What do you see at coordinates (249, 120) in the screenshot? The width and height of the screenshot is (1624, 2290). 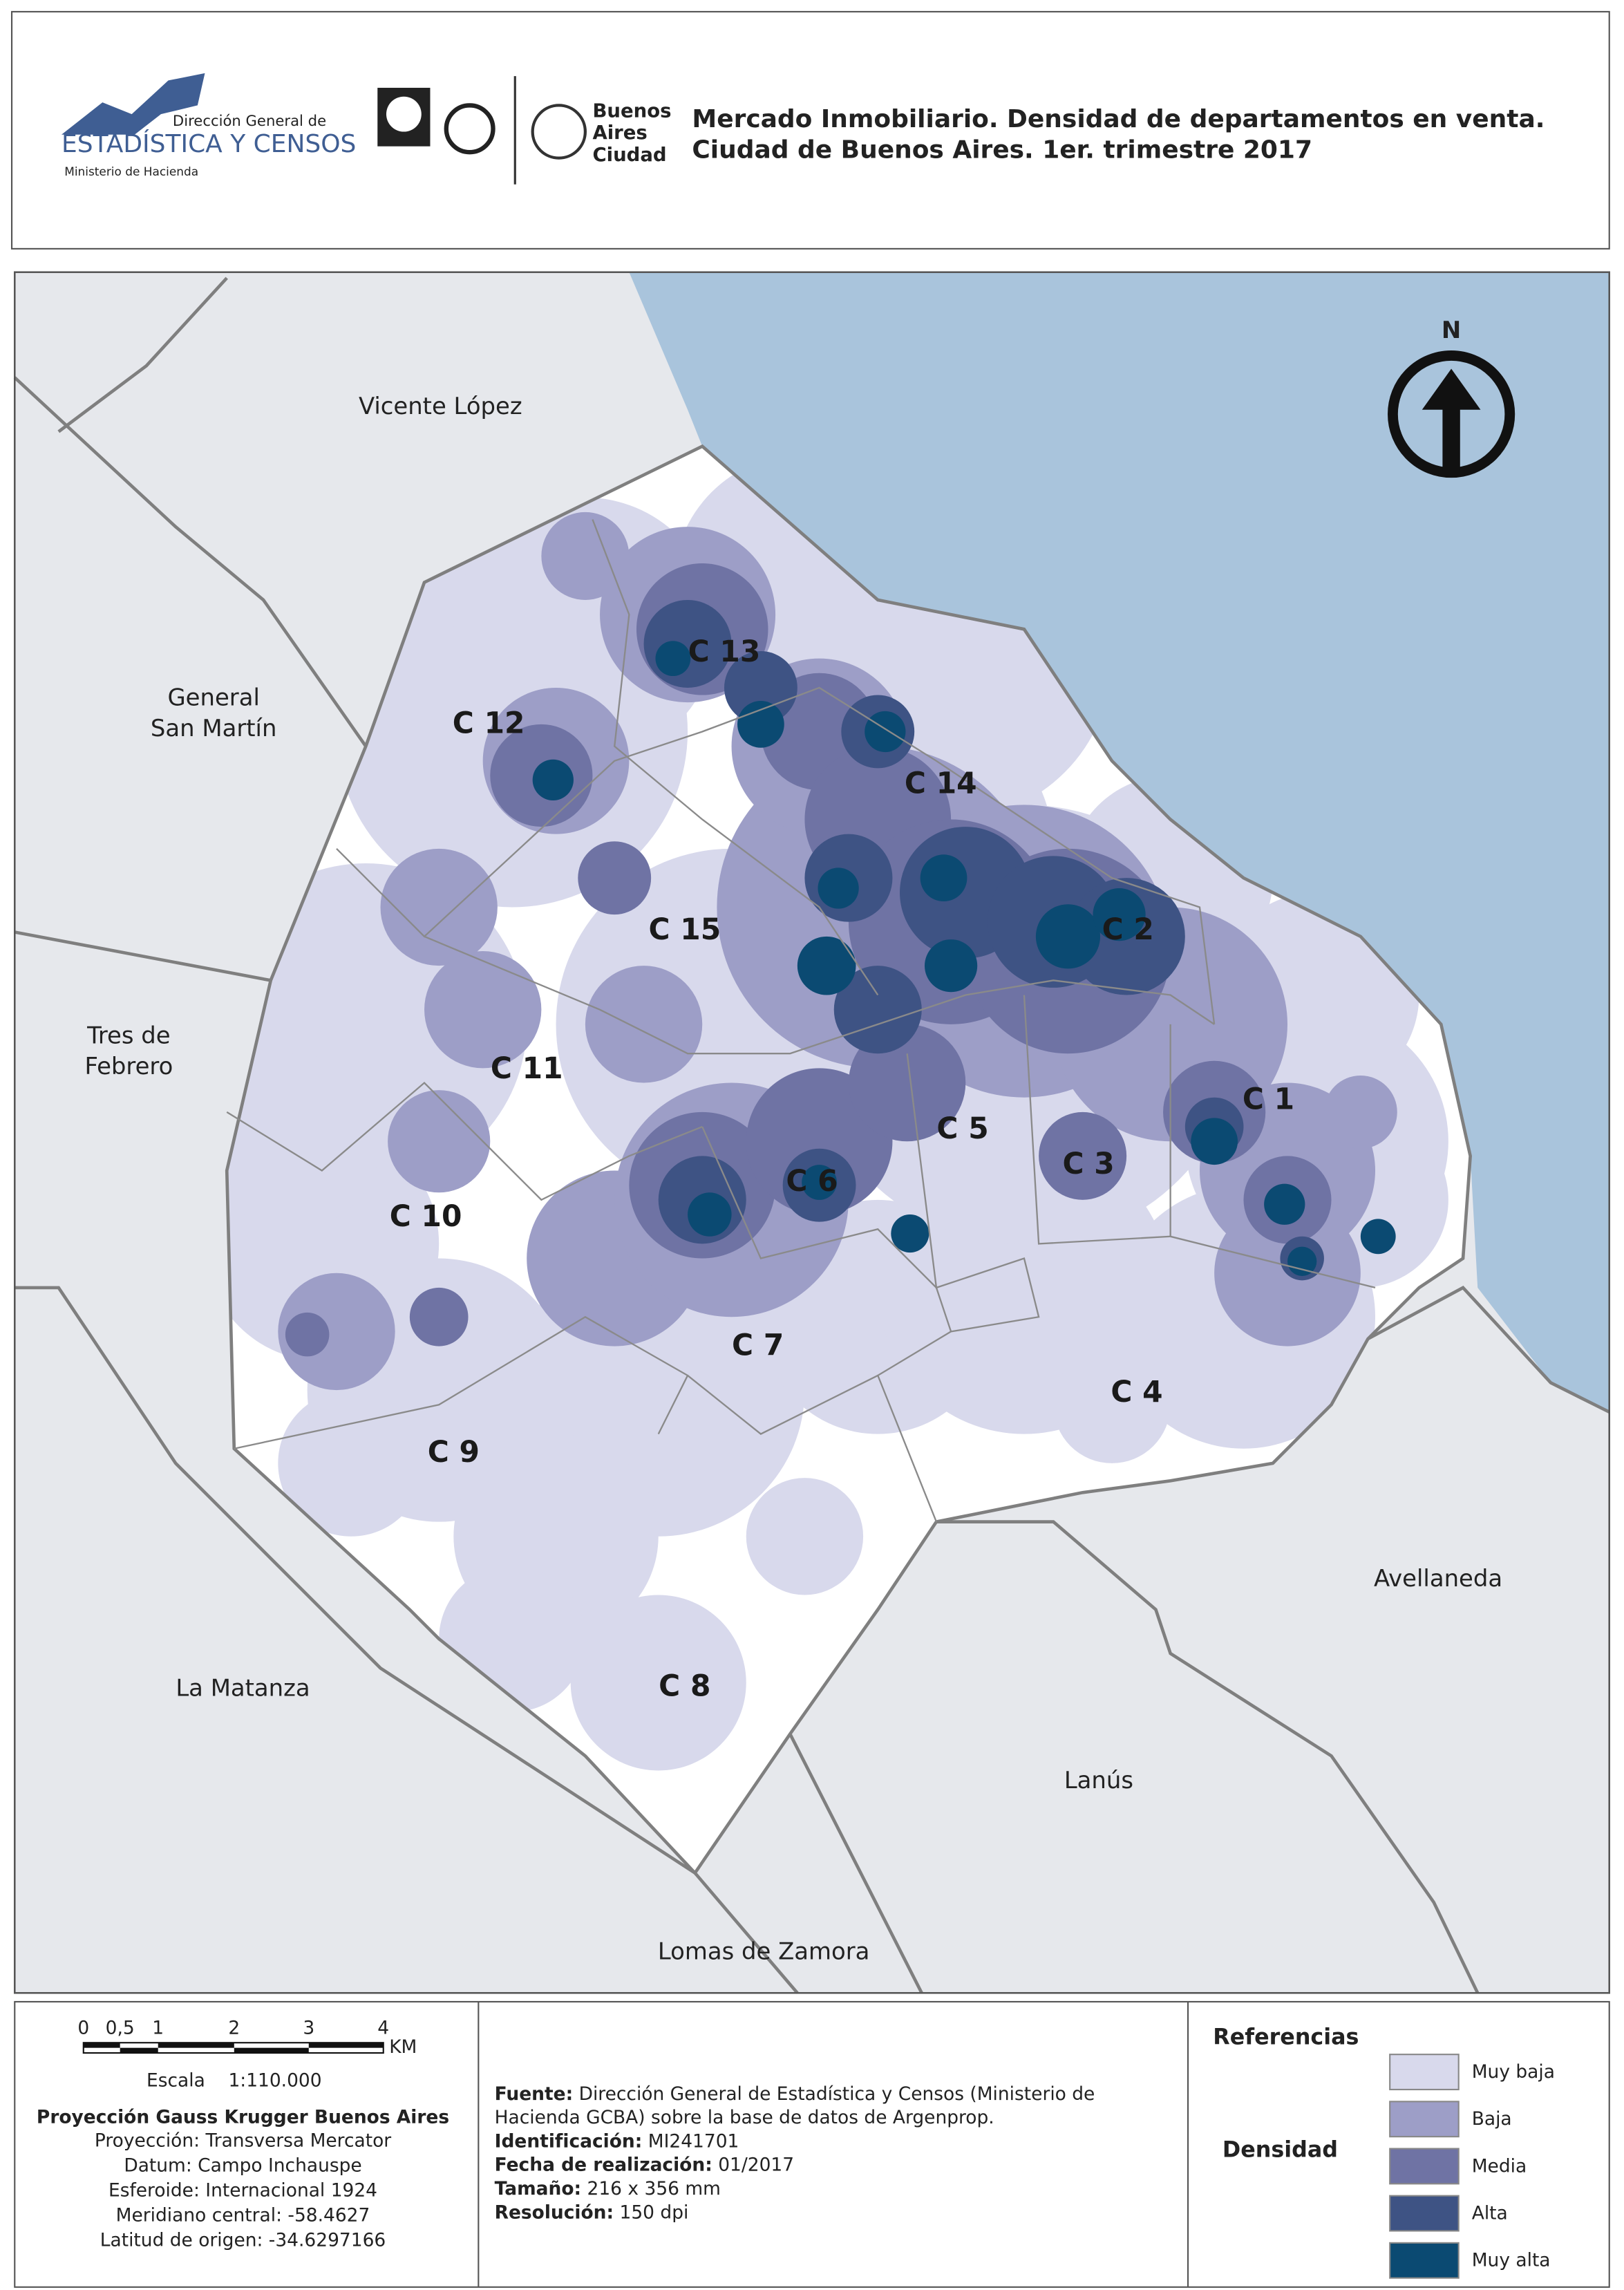 I see `logo-text: Dirección General de` at bounding box center [249, 120].